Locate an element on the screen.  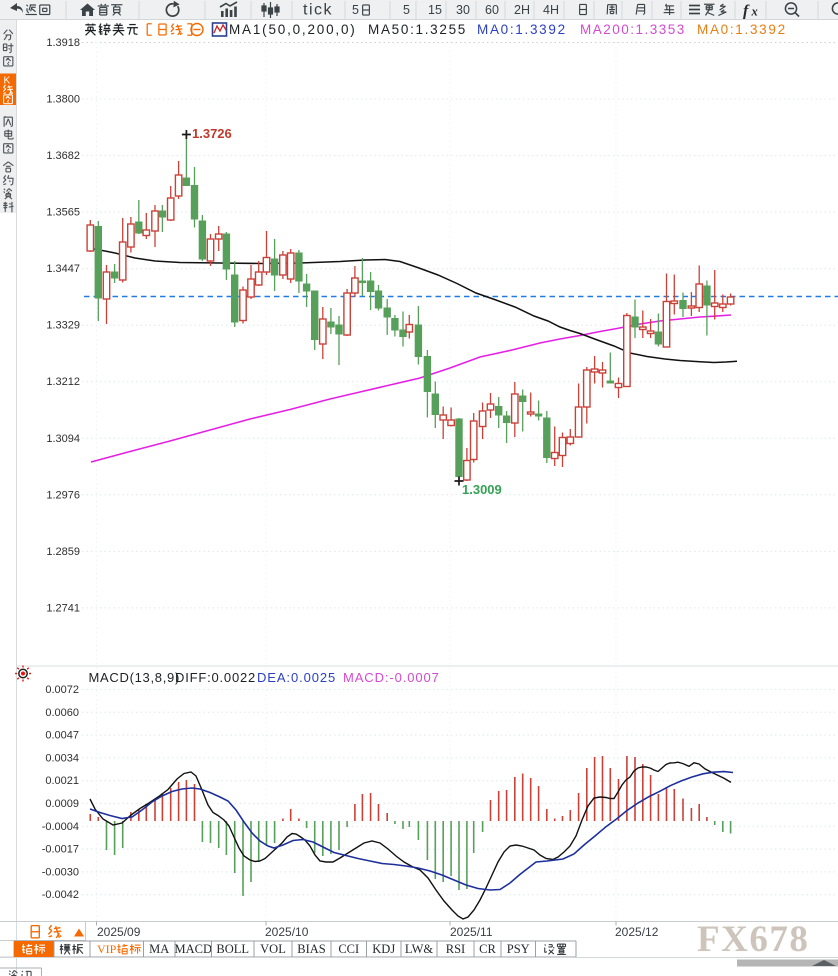
svg-text: 2025/09 is located at coordinates (119, 932).